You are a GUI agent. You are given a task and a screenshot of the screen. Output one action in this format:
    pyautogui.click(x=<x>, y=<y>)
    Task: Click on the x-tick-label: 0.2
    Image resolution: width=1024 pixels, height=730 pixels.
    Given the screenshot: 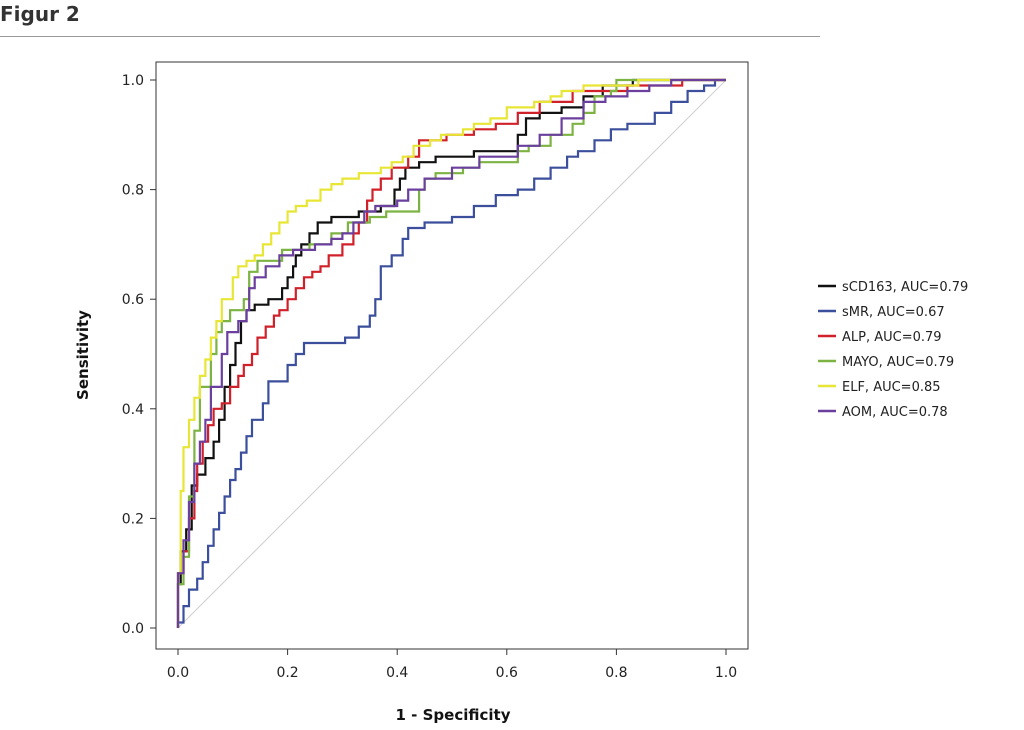 What is the action you would take?
    pyautogui.click(x=287, y=673)
    